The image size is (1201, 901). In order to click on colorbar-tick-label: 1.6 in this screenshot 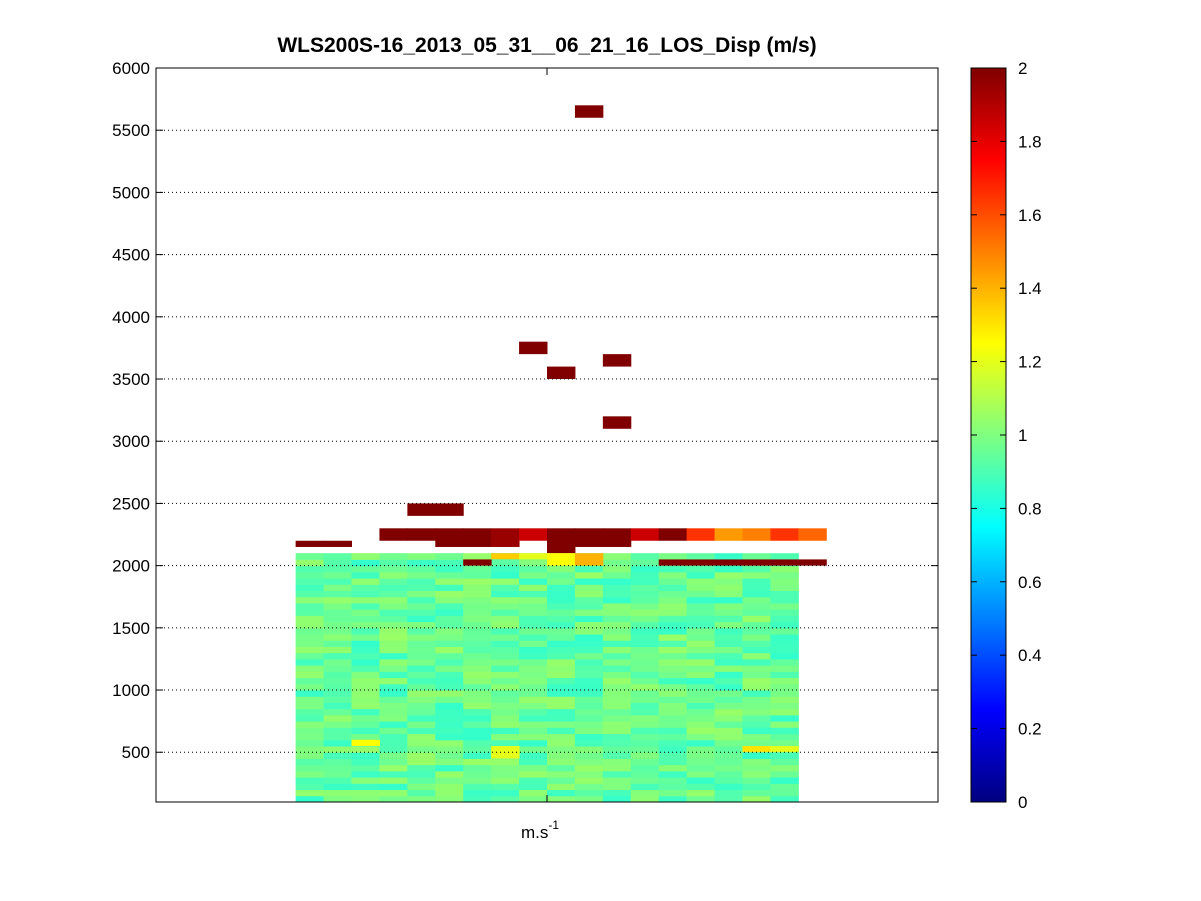, I will do `click(1030, 215)`.